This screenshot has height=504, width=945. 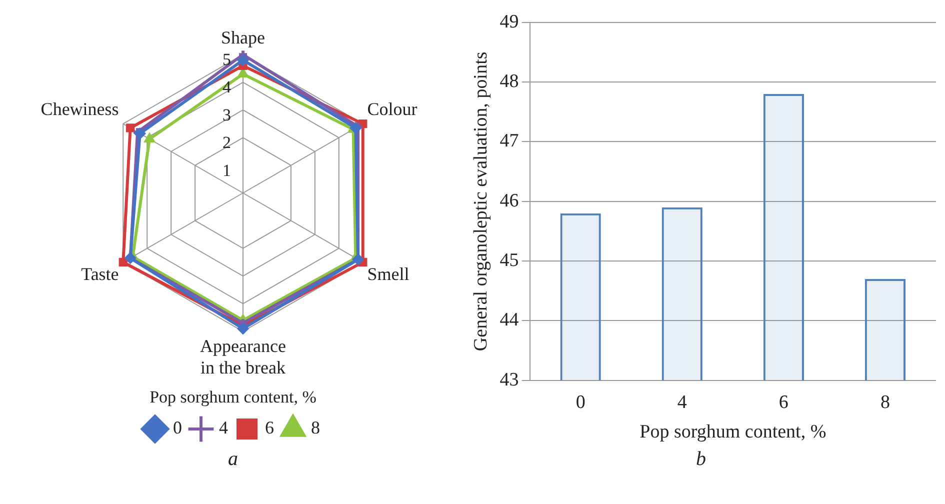 I want to click on y-tick-label: 48, so click(x=509, y=81).